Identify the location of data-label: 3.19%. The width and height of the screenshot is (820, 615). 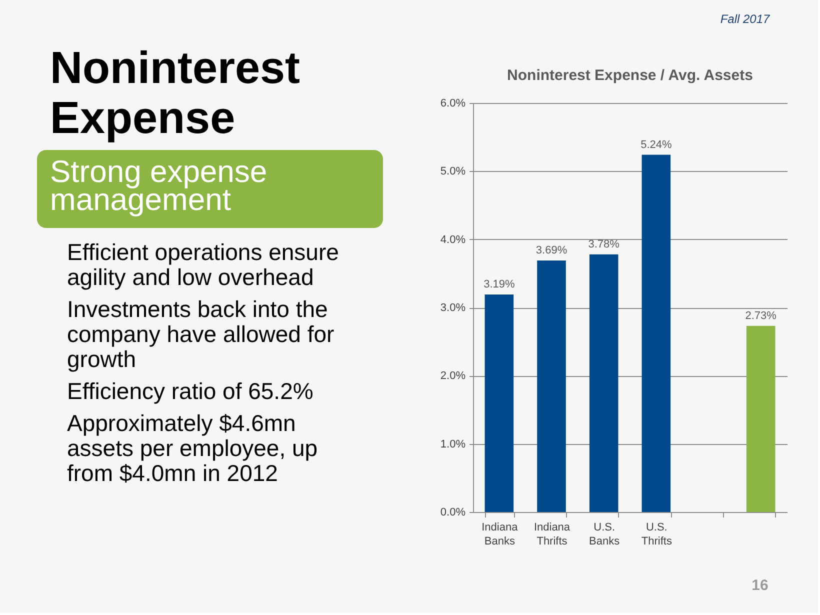
(499, 284).